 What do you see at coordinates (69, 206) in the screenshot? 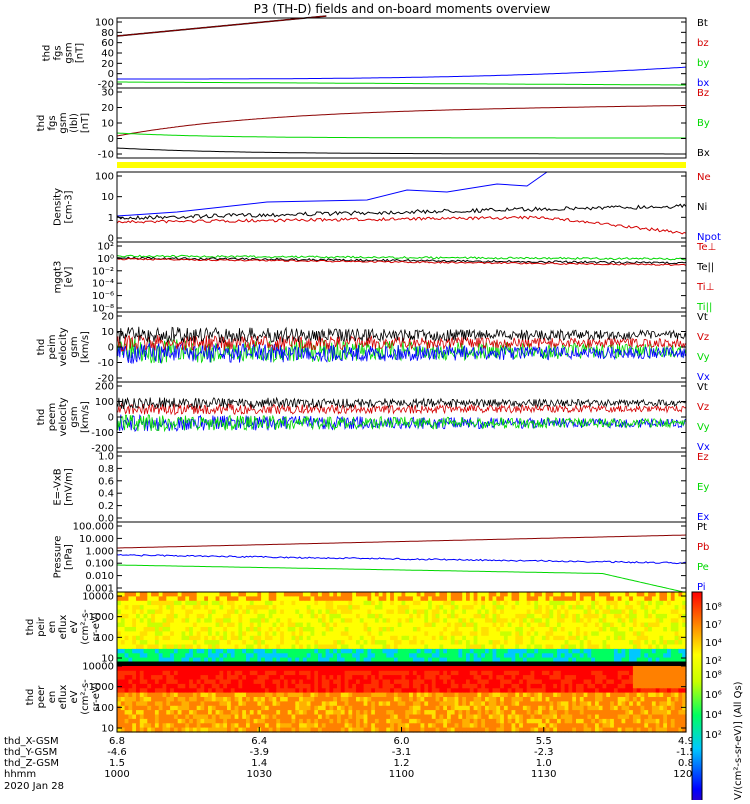
I see `ylabel-line: [cm-3]` at bounding box center [69, 206].